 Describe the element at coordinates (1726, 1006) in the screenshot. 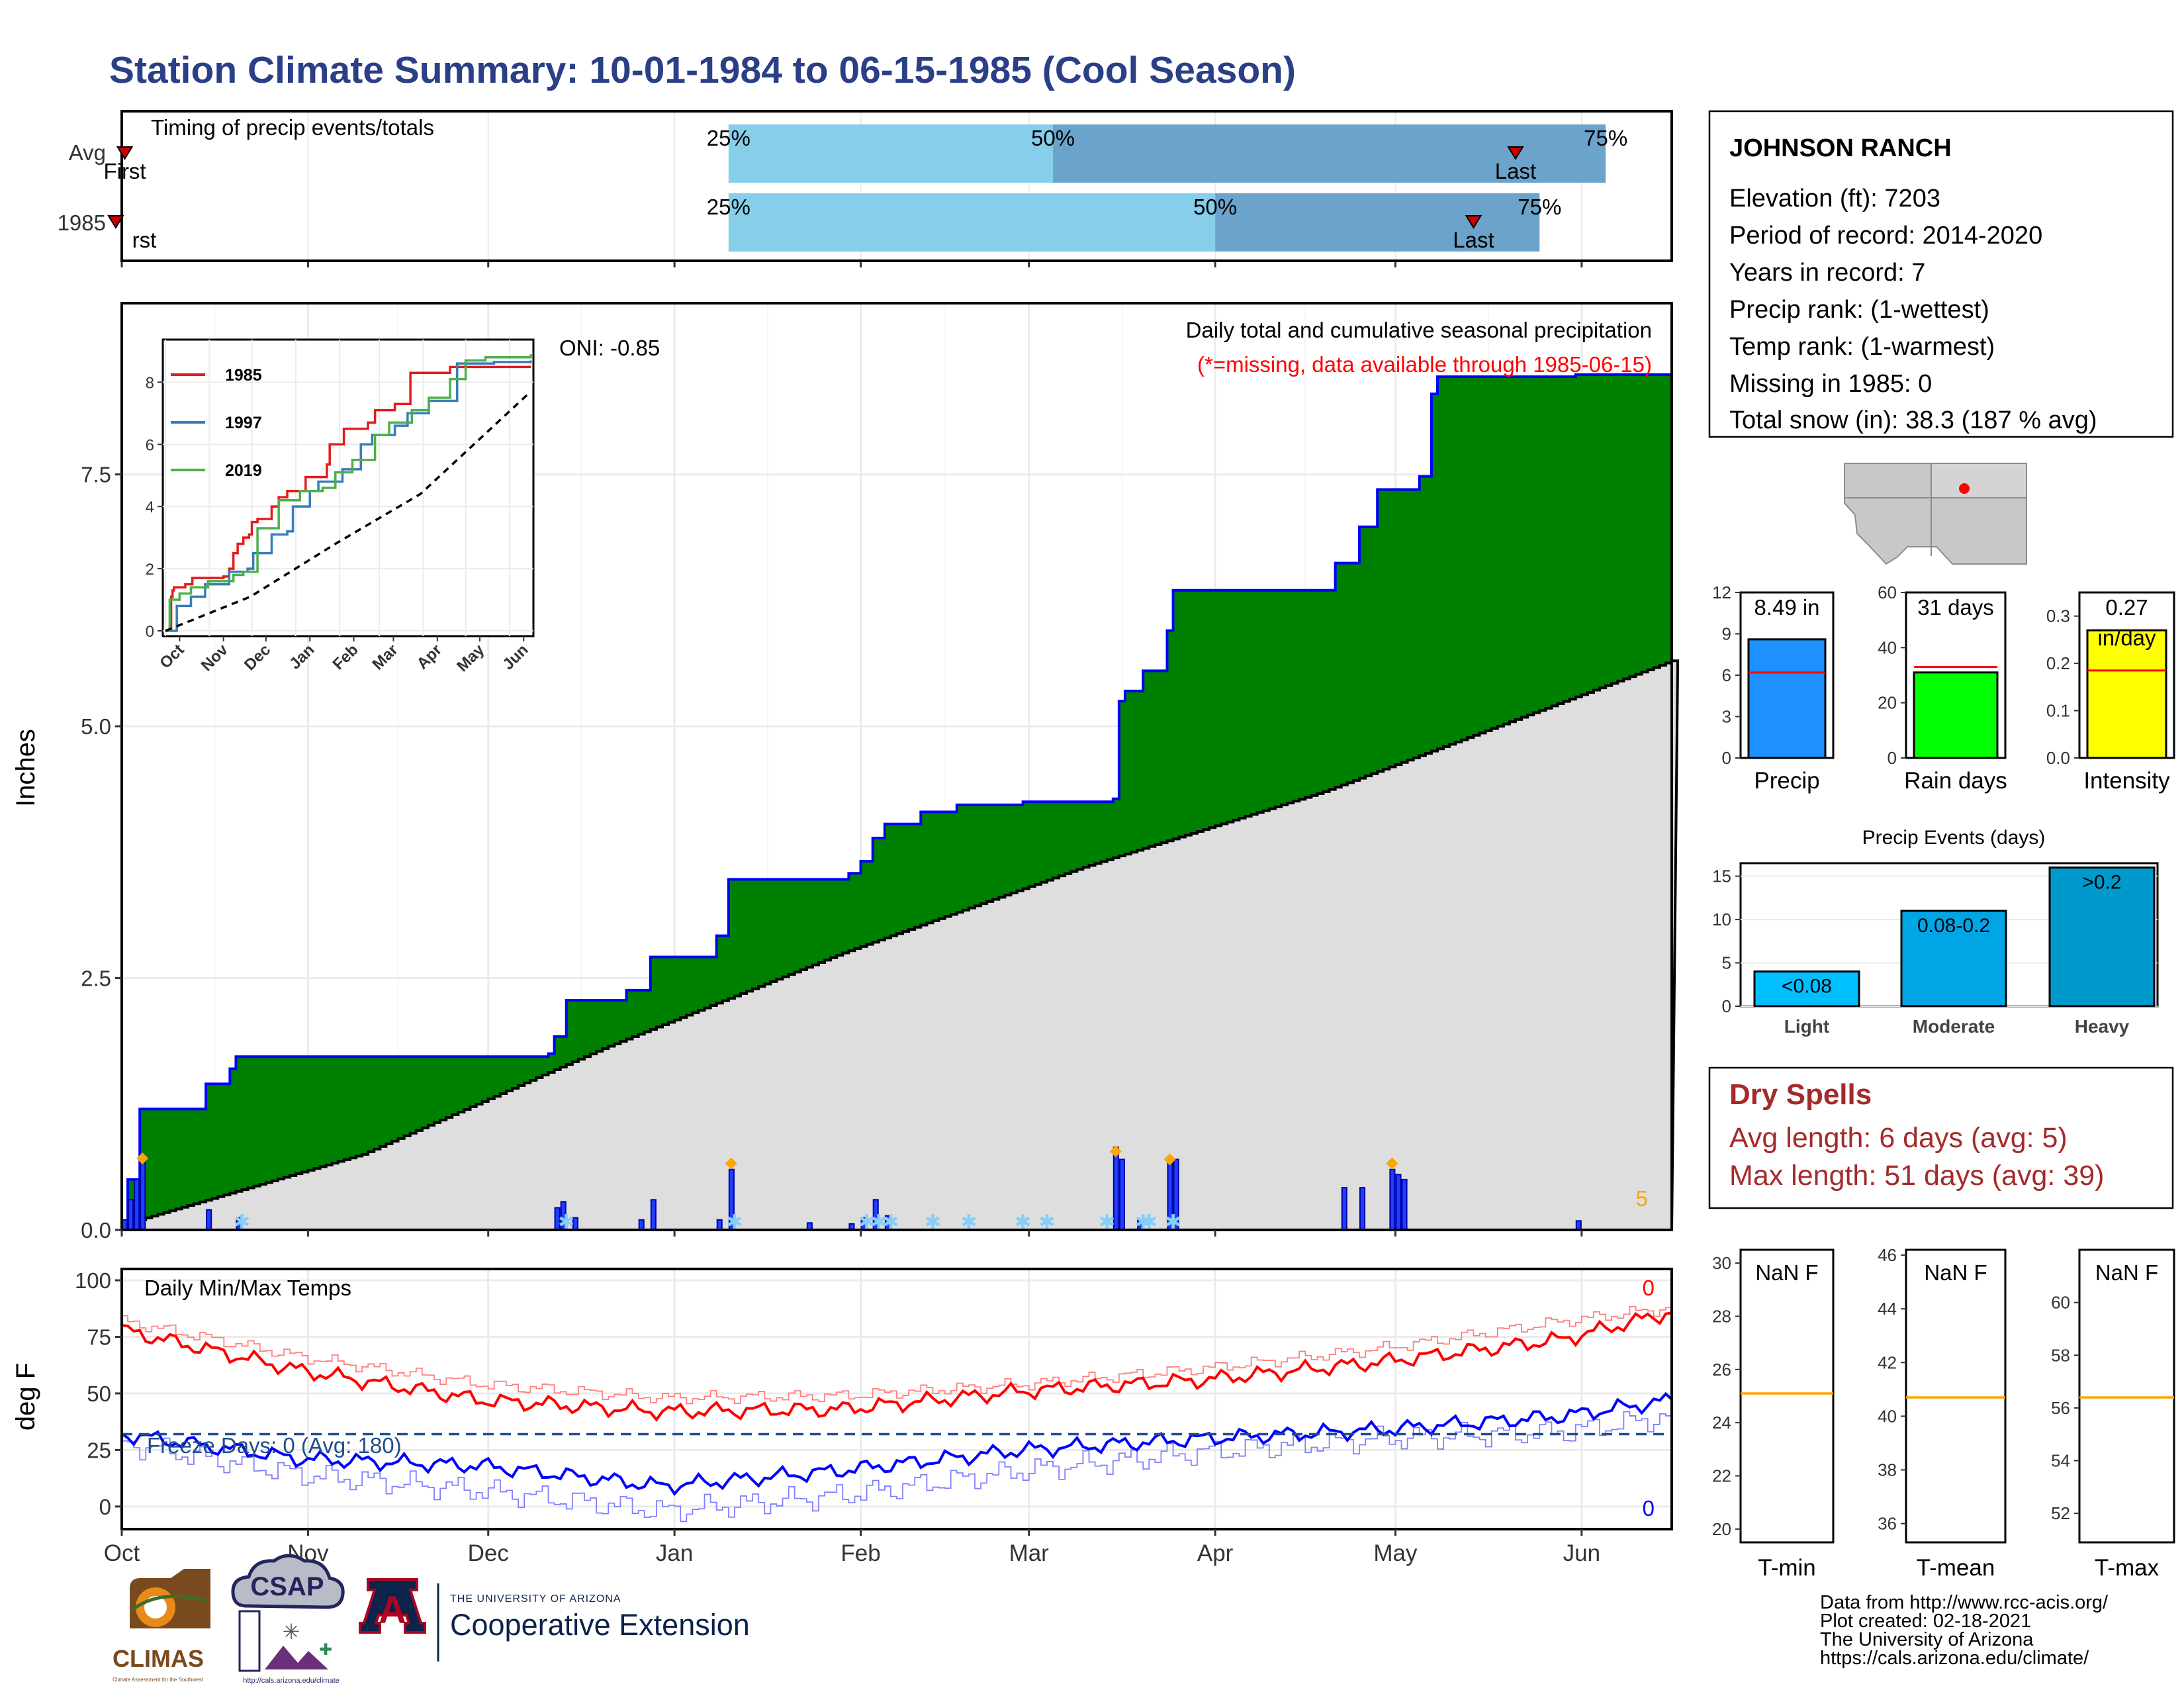

I see `events-ytick-label: 0` at that location.